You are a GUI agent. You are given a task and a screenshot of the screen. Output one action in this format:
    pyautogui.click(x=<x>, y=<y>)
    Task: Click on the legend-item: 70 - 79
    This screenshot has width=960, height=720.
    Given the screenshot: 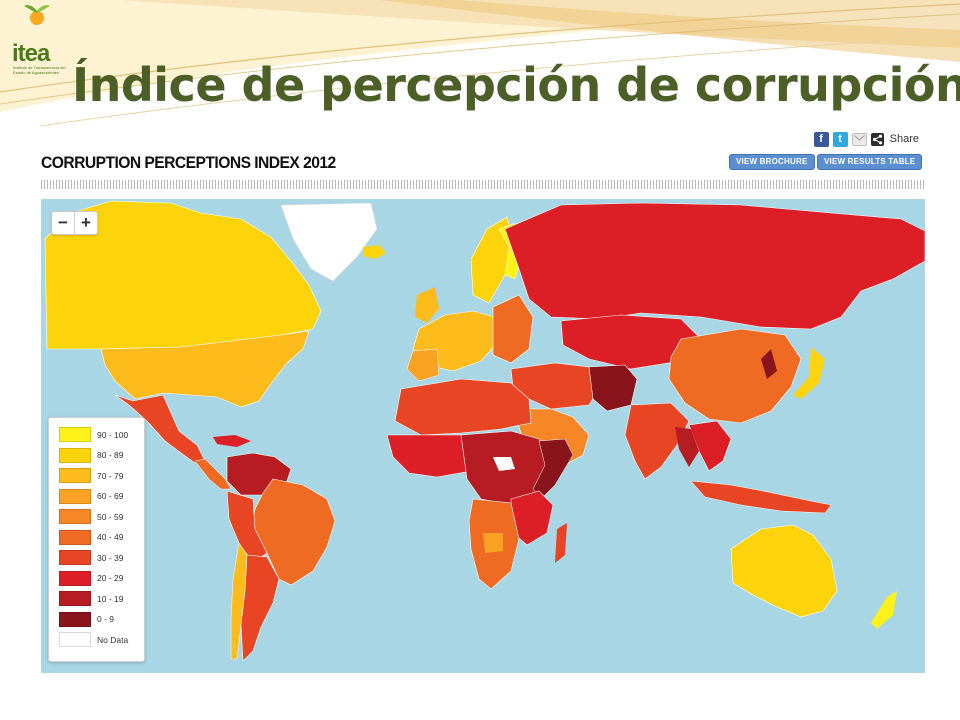 What is the action you would take?
    pyautogui.click(x=91, y=475)
    